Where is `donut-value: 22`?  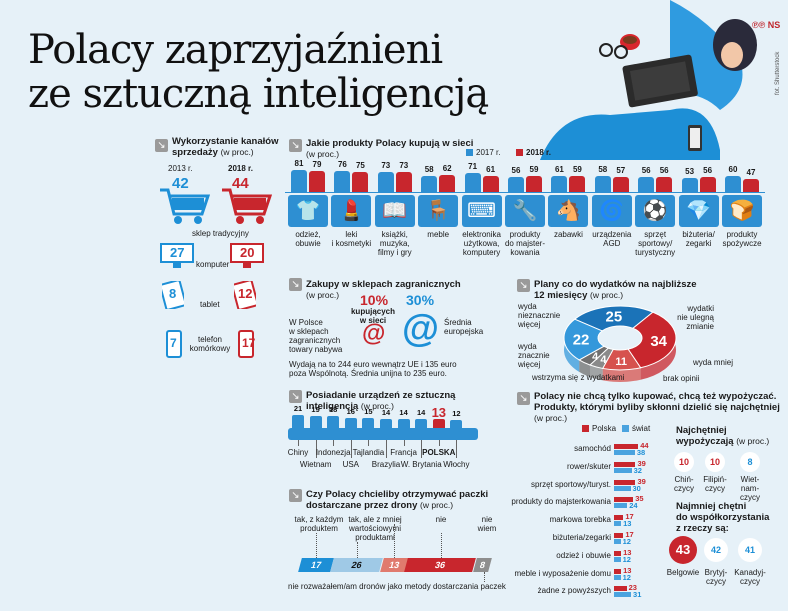 donut-value: 22 is located at coordinates (581, 339).